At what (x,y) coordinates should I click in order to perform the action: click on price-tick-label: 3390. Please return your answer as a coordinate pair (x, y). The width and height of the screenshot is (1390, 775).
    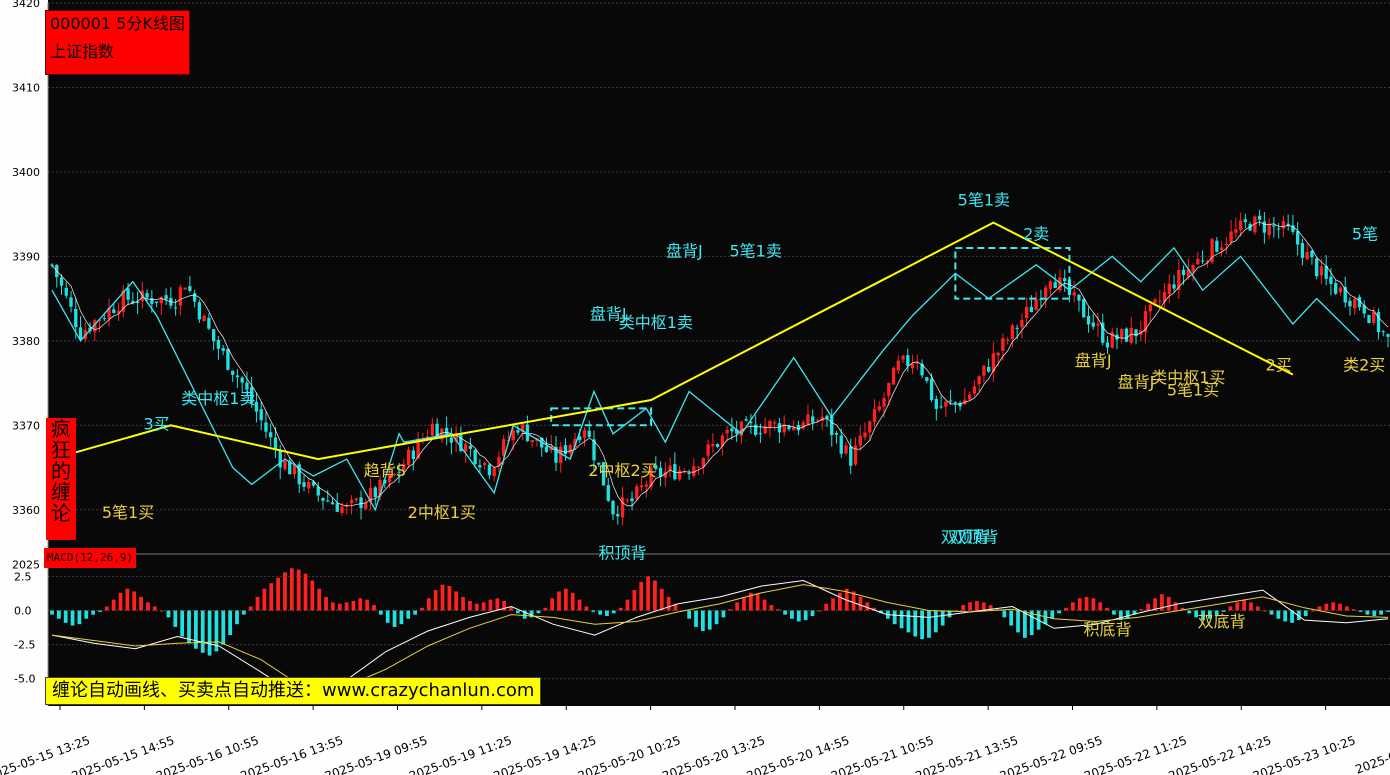
    Looking at the image, I should click on (26, 256).